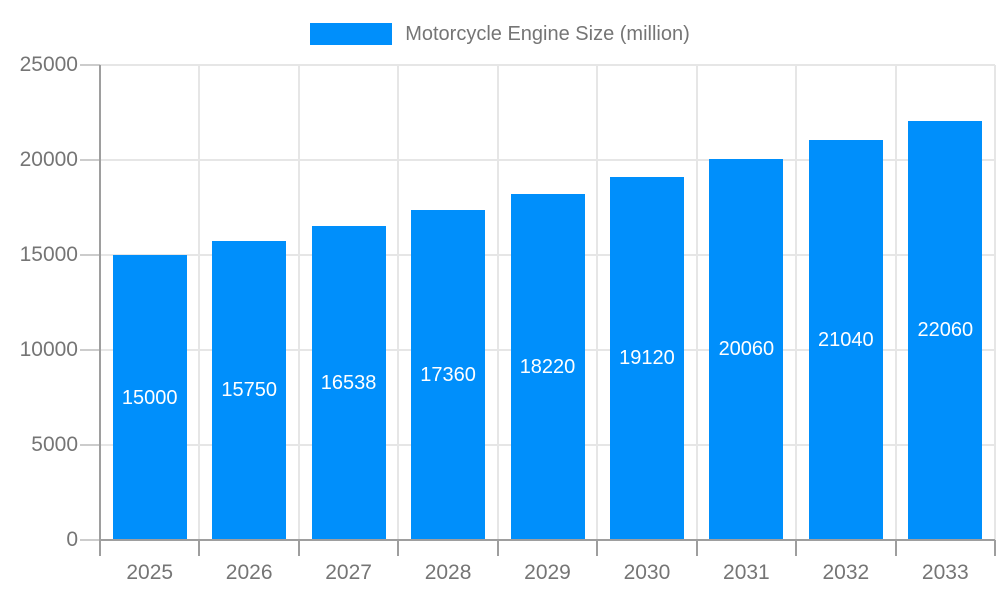  Describe the element at coordinates (746, 572) in the screenshot. I see `x-axis-label: 2031` at that location.